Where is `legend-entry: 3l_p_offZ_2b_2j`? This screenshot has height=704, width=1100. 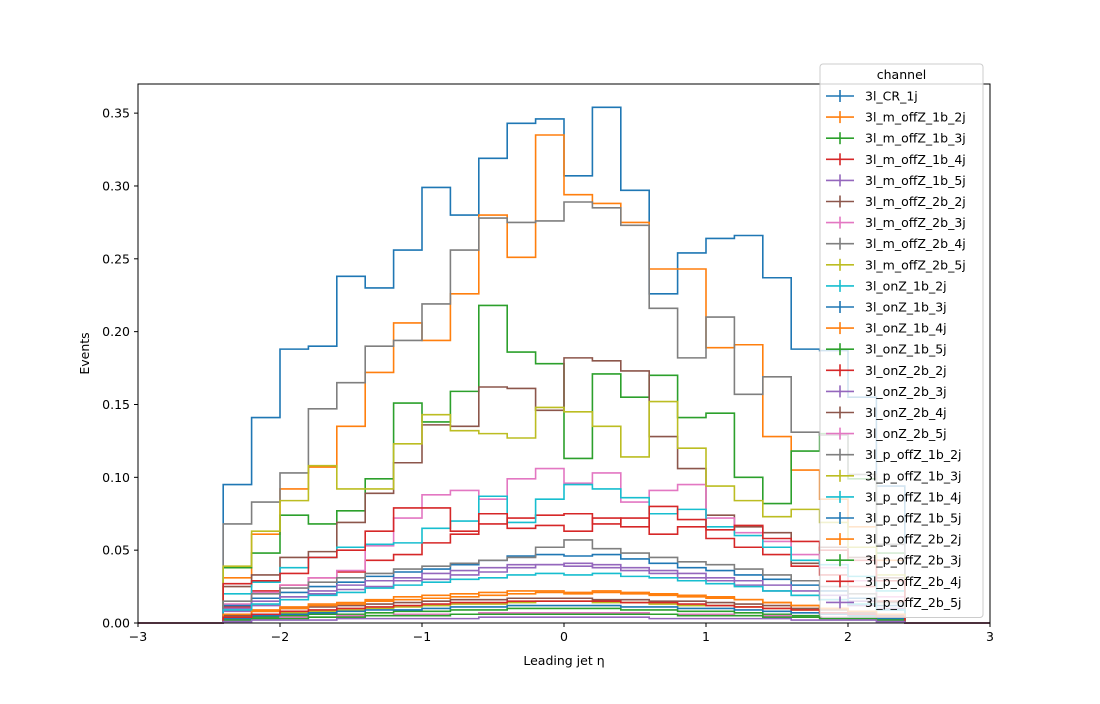
legend-entry: 3l_p_offZ_2b_2j is located at coordinates (894, 539).